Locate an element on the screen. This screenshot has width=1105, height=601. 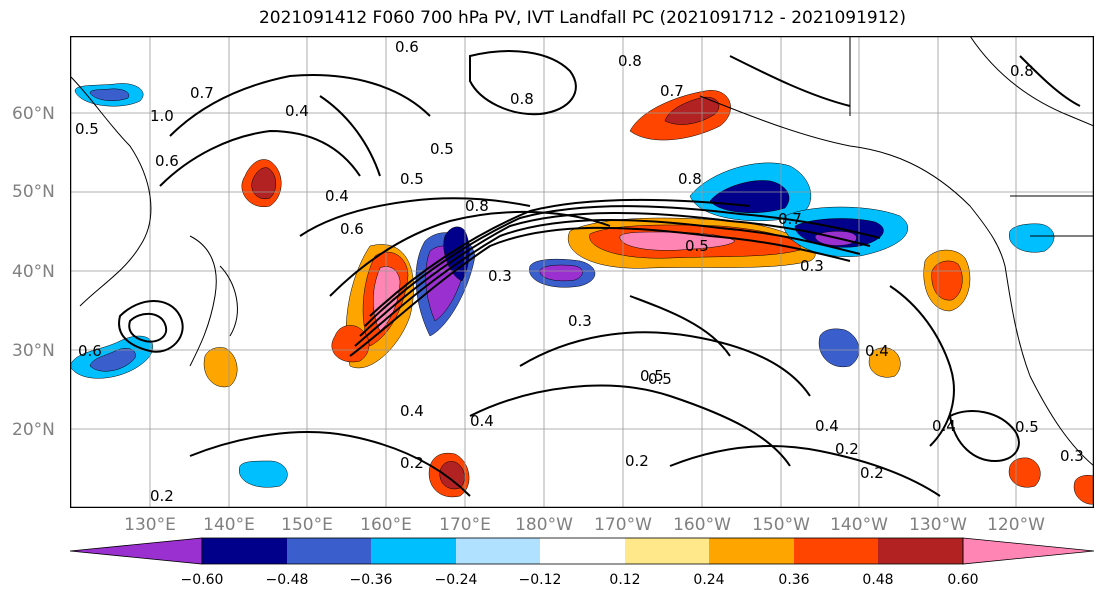
lon-label-130w: 130°W is located at coordinates (938, 525).